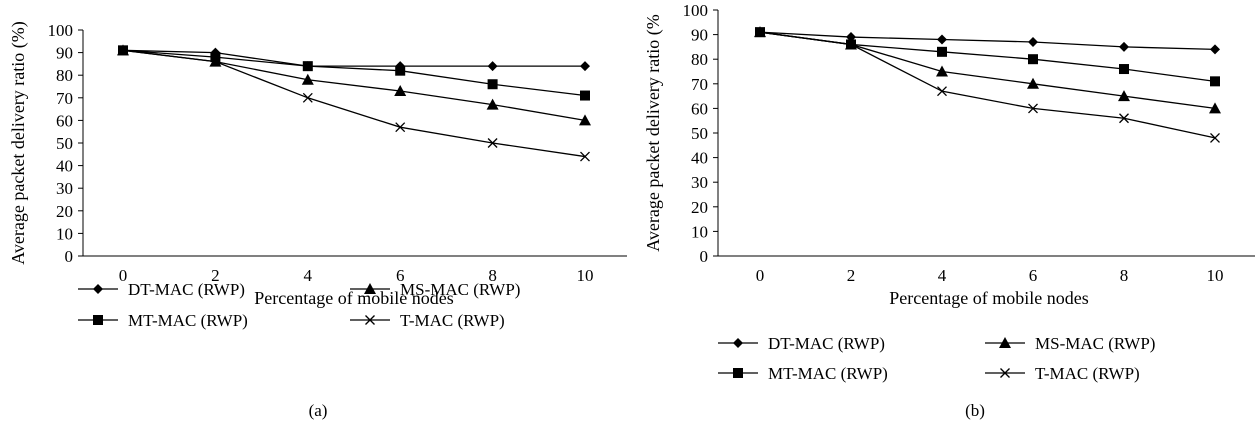  I want to click on y-axis-title: Average packet delivery ratio (%), so click(18, 143).